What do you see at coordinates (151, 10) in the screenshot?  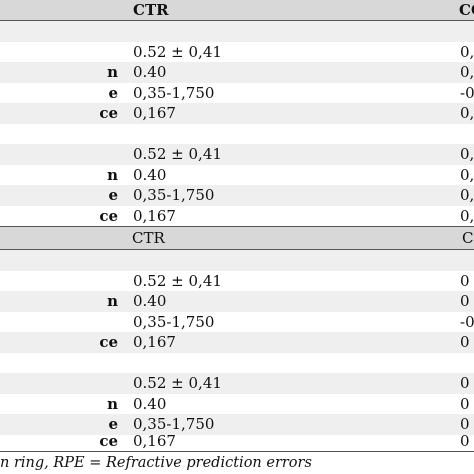 I see `header-ctr: CTR` at bounding box center [151, 10].